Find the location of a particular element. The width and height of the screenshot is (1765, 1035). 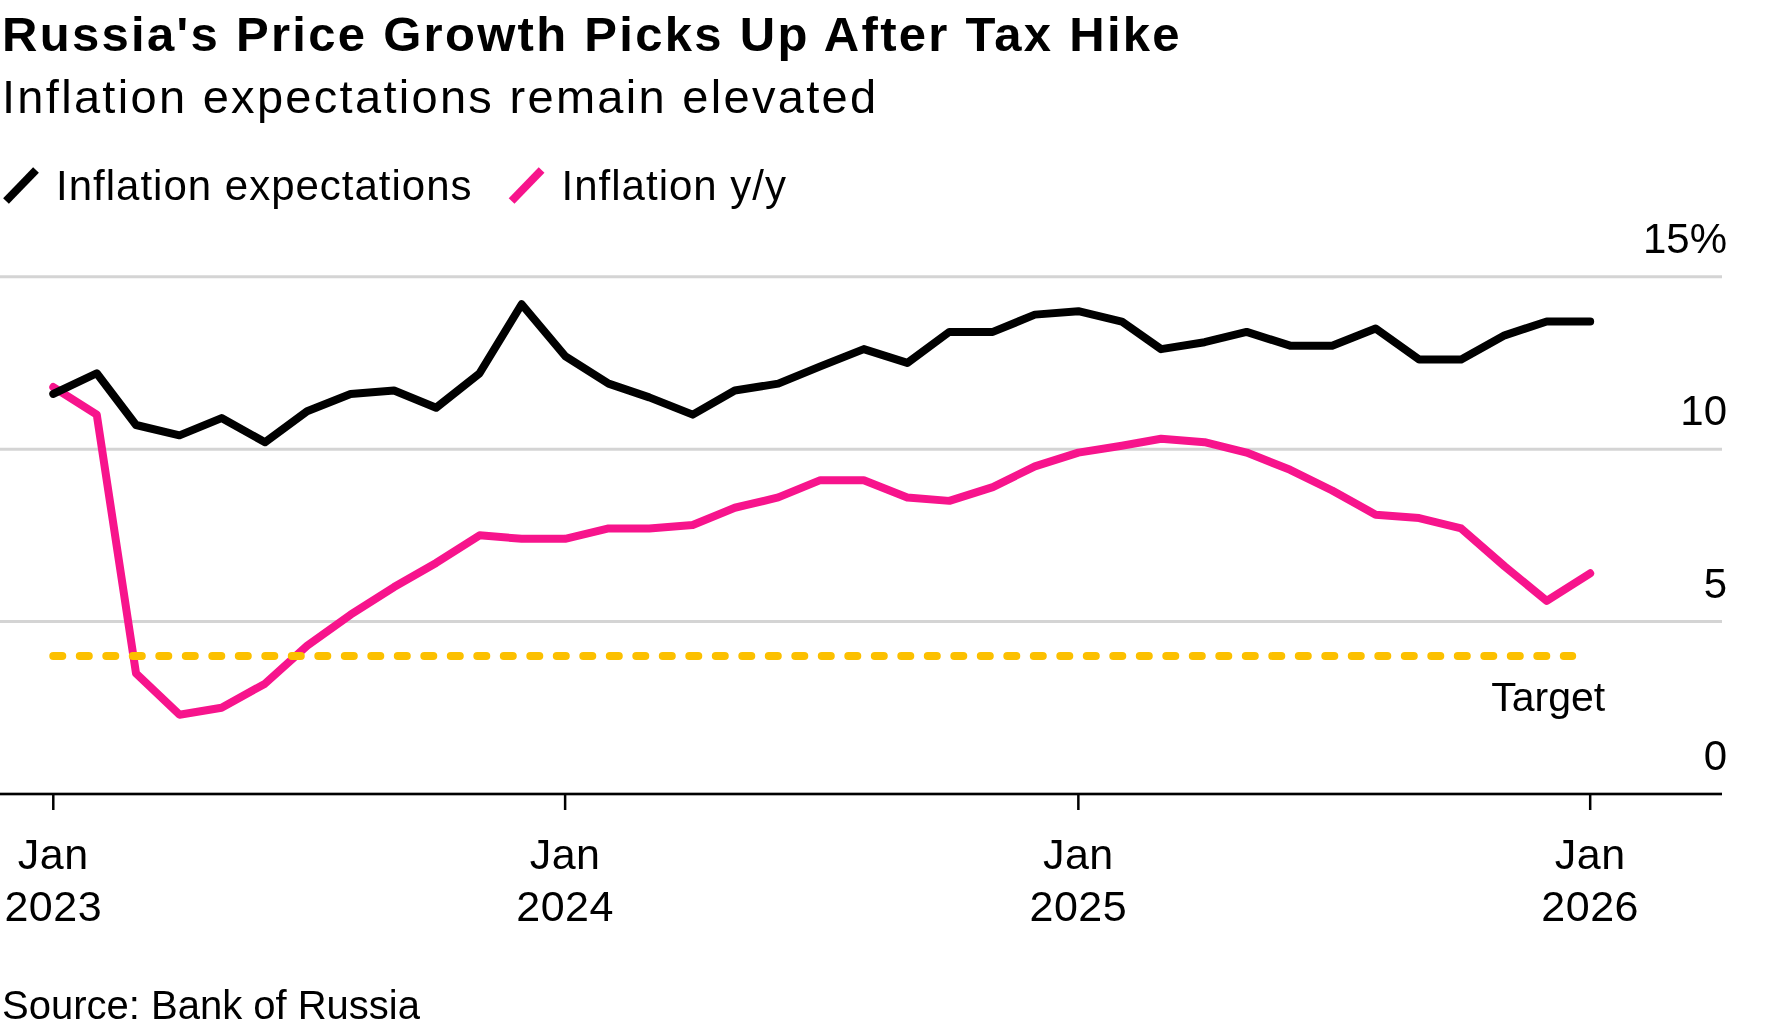

y-tick-label: 15% is located at coordinates (1684, 238).